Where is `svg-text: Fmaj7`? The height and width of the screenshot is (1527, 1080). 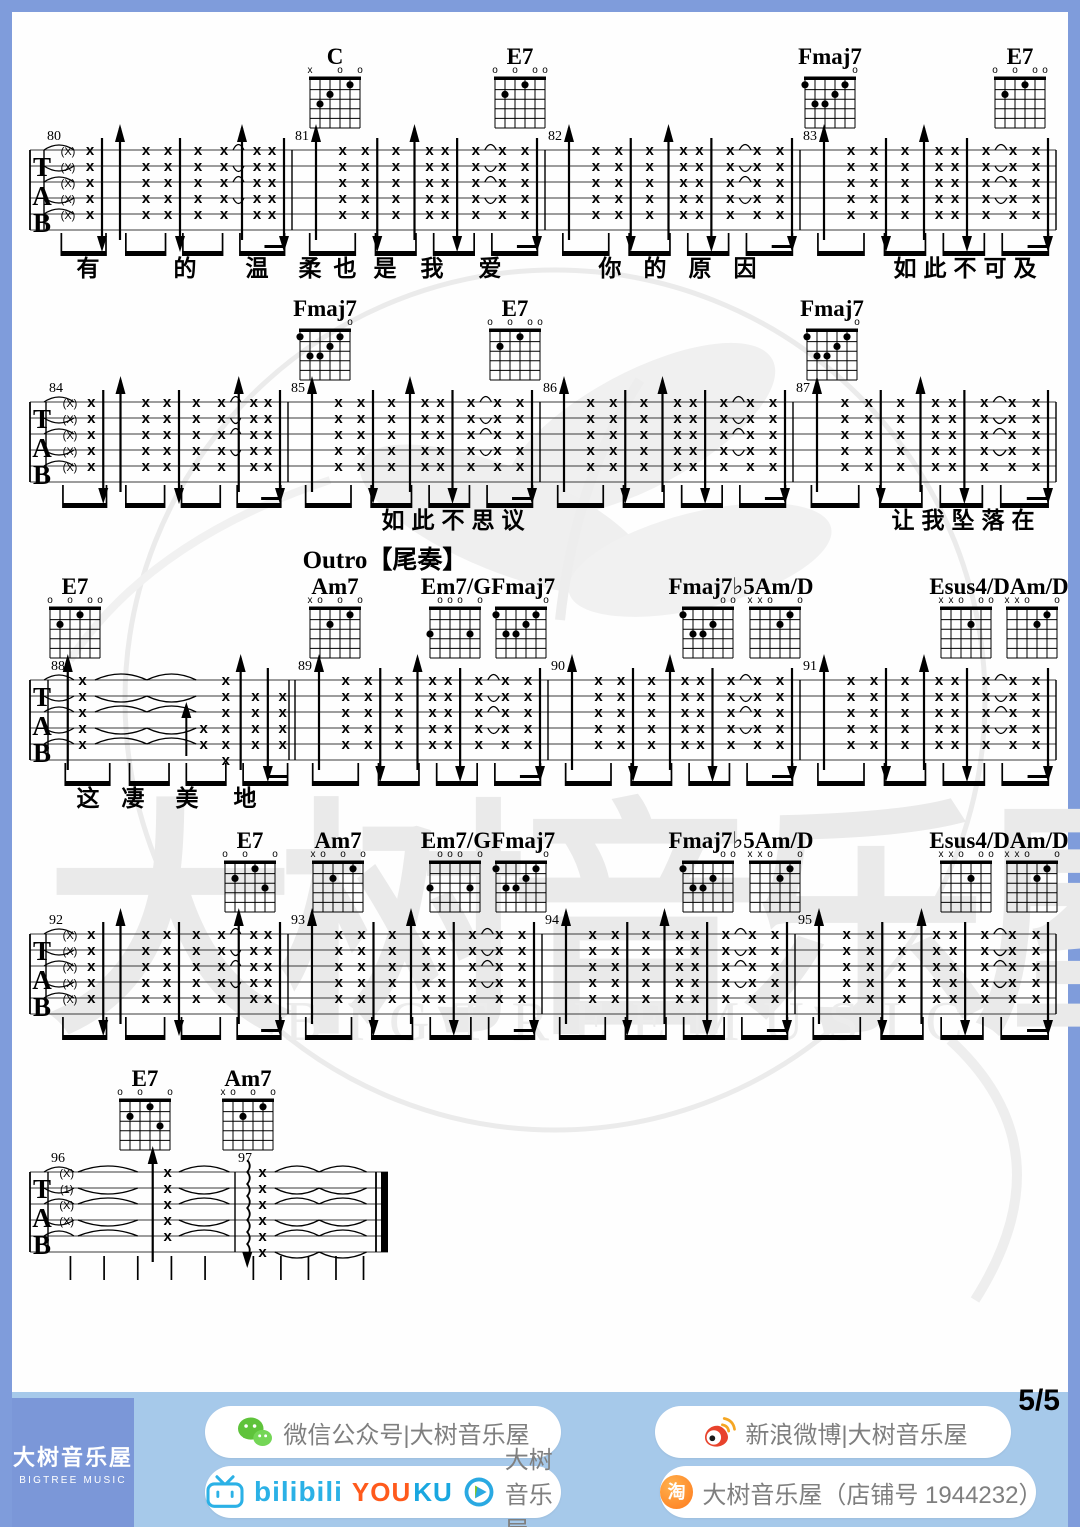
svg-text: Fmaj7 is located at coordinates (832, 308).